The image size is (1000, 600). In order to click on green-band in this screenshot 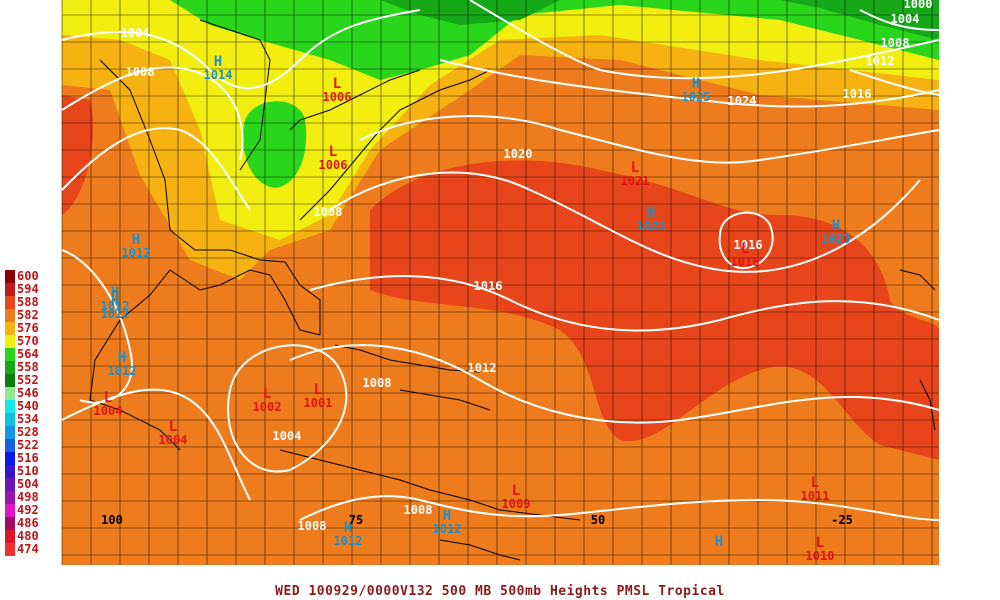, I will do `click(554, 40)`.